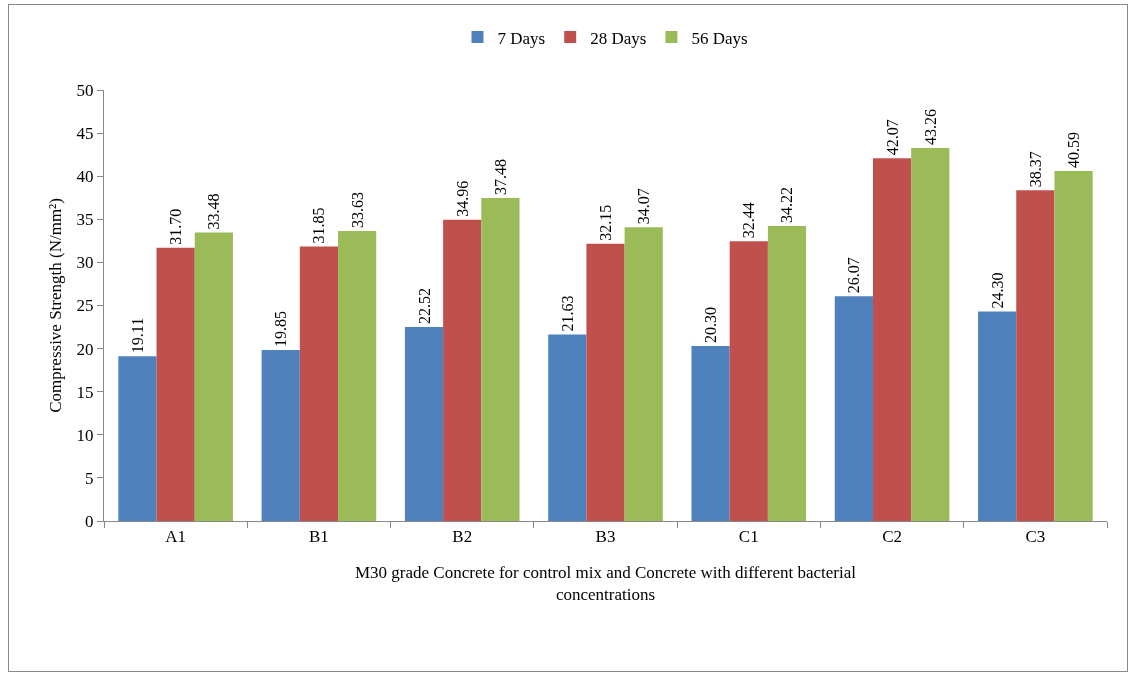 Image resolution: width=1139 pixels, height=682 pixels. I want to click on x-tick-label: C2, so click(892, 537).